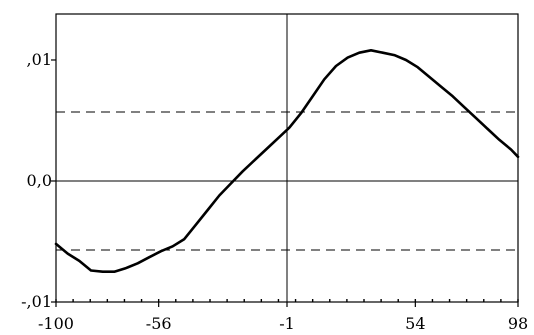 Image resolution: width=534 pixels, height=335 pixels. What do you see at coordinates (36, 301) in the screenshot?
I see `y-tick-label: -,01` at bounding box center [36, 301].